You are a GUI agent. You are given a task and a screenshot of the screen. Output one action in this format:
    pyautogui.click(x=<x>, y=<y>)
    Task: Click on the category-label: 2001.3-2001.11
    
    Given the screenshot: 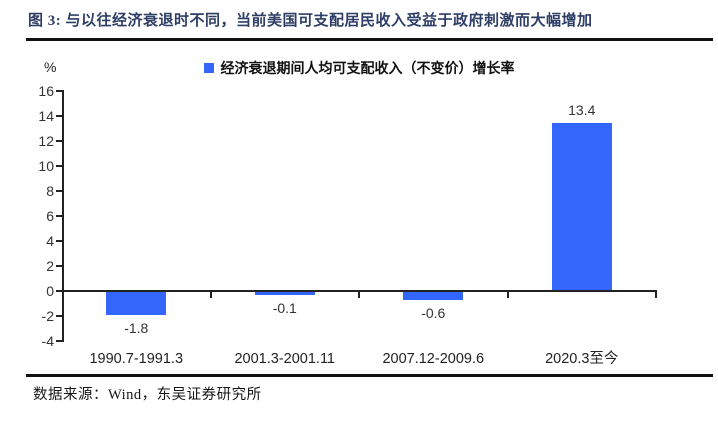 What is the action you would take?
    pyautogui.click(x=285, y=359)
    